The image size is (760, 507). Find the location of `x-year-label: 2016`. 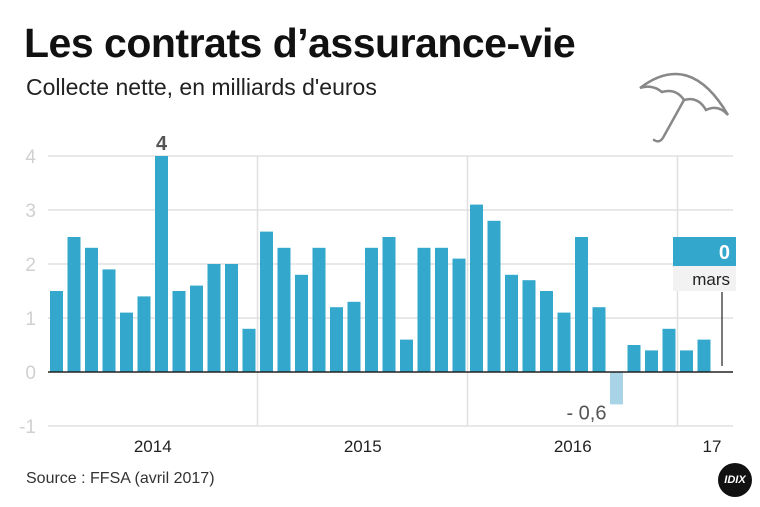

x-year-label: 2016 is located at coordinates (573, 446).